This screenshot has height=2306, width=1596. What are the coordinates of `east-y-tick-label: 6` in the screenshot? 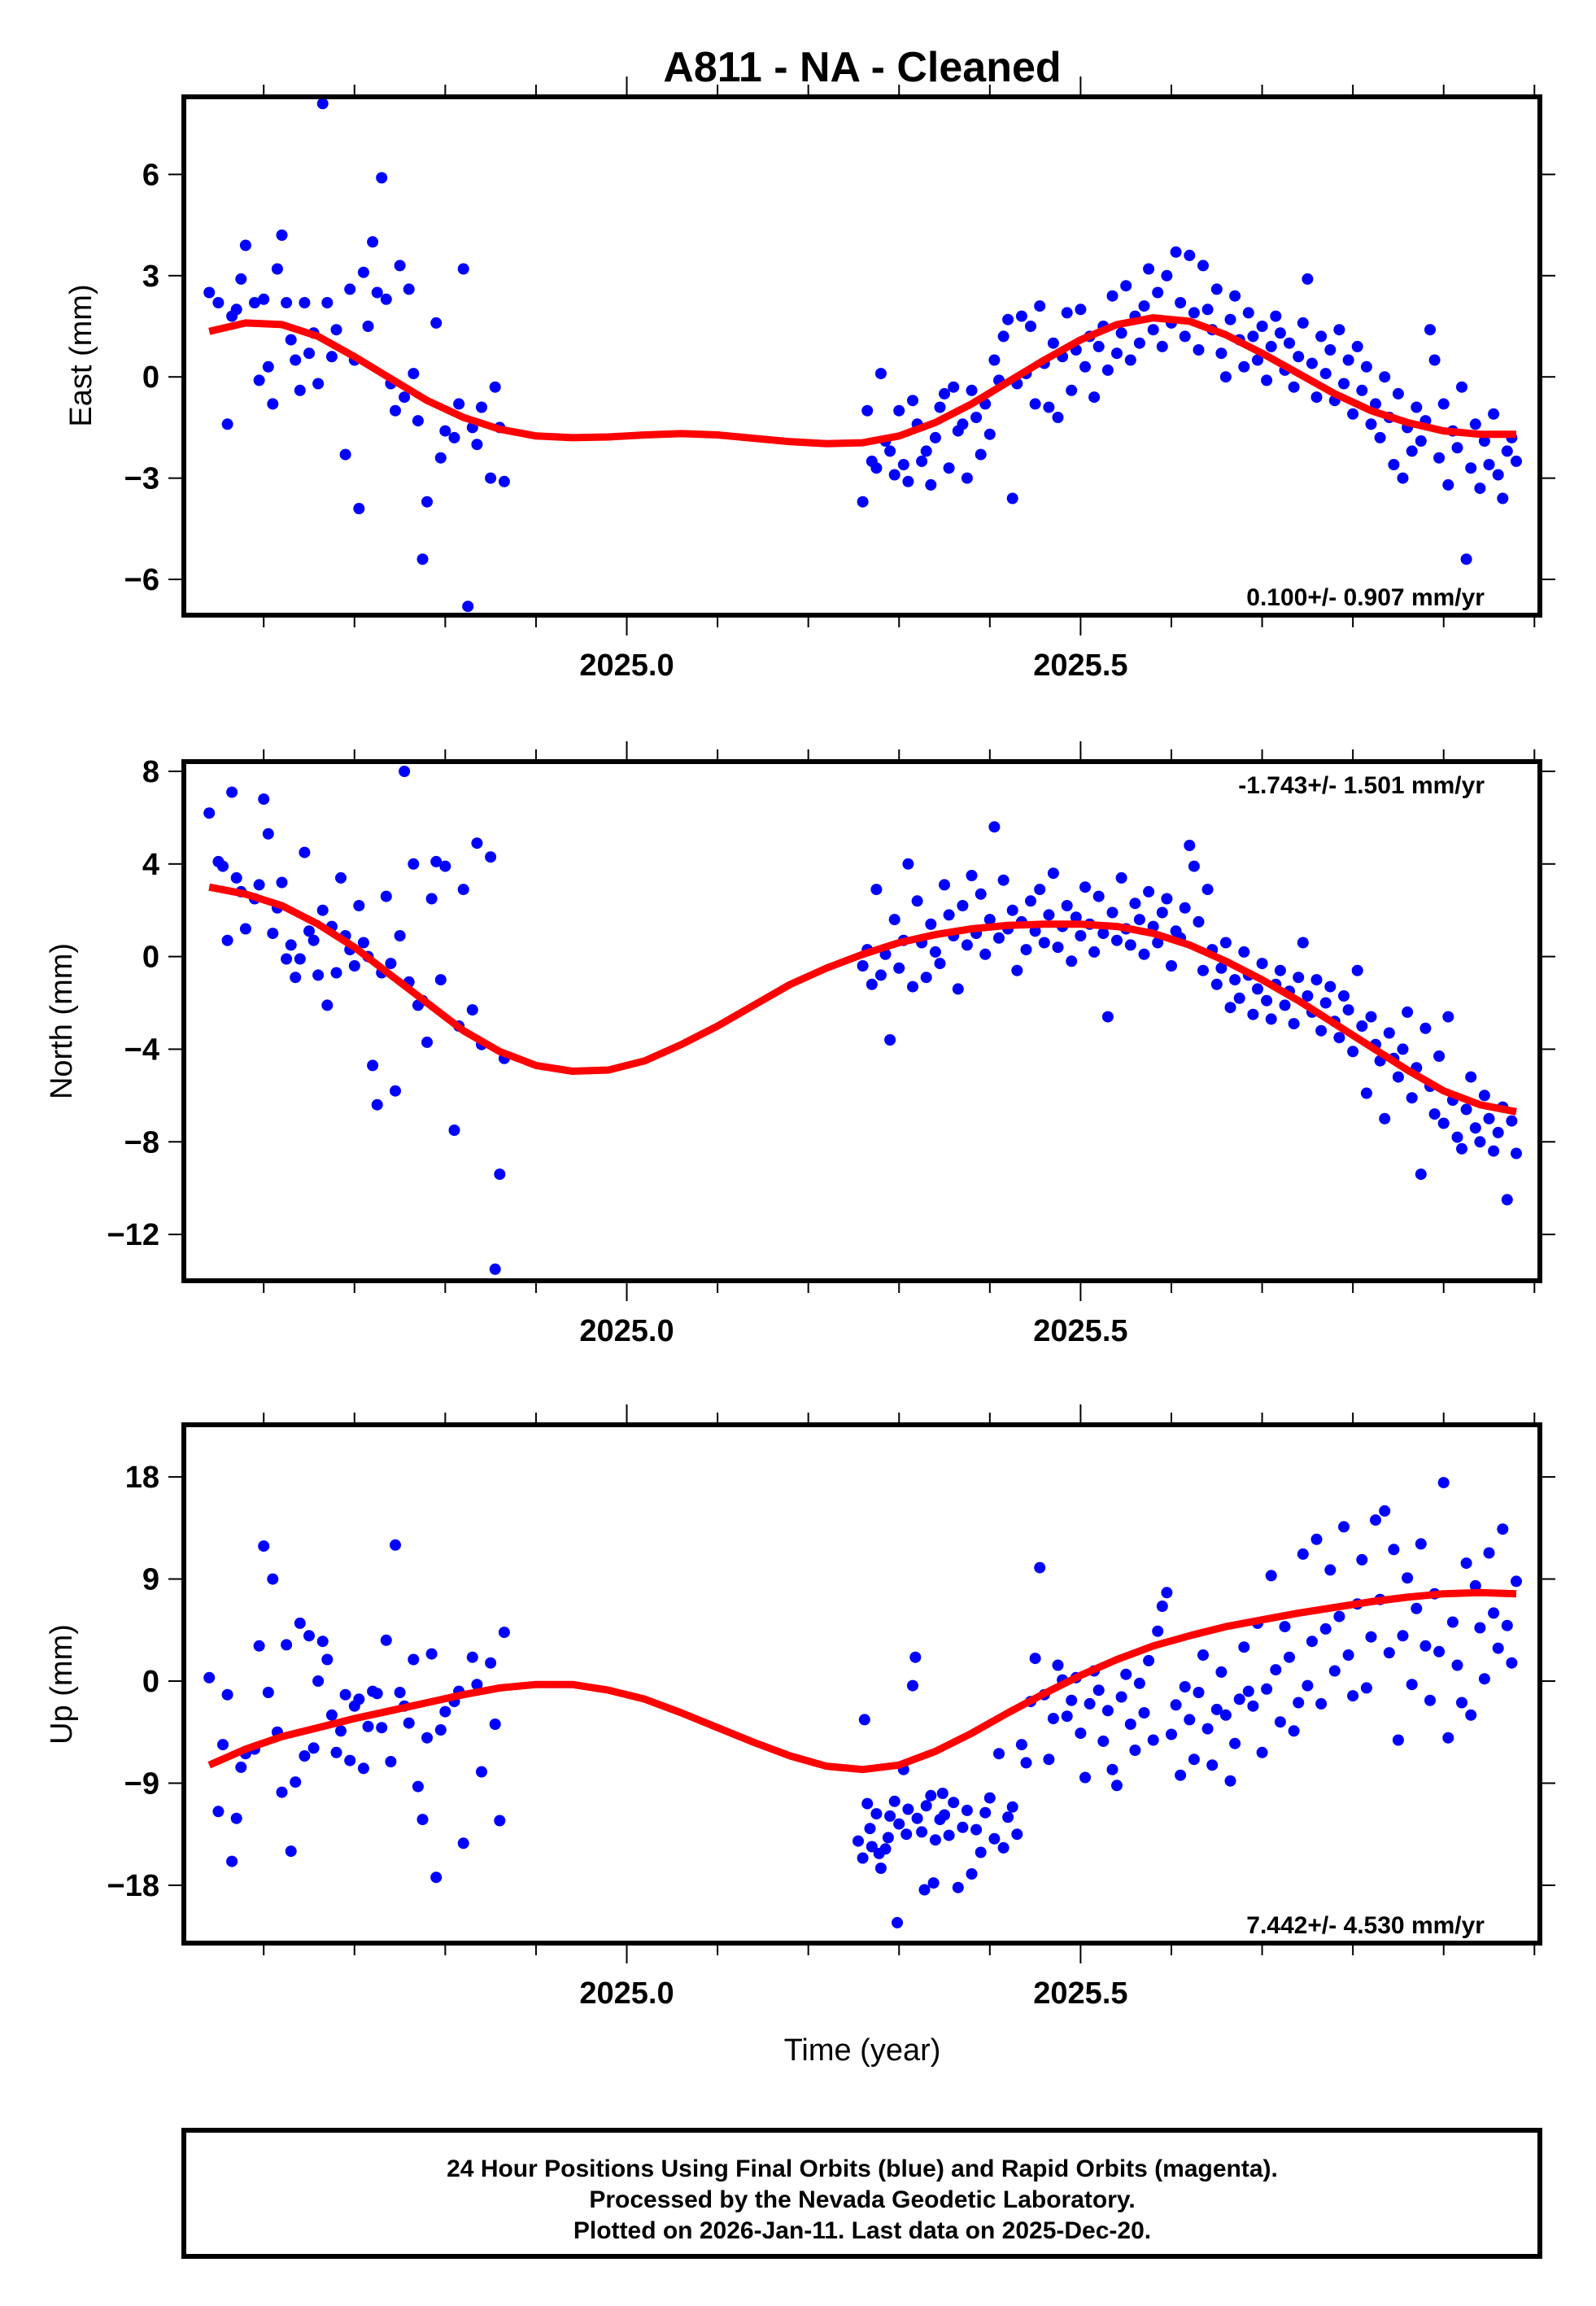 It's located at (150, 175).